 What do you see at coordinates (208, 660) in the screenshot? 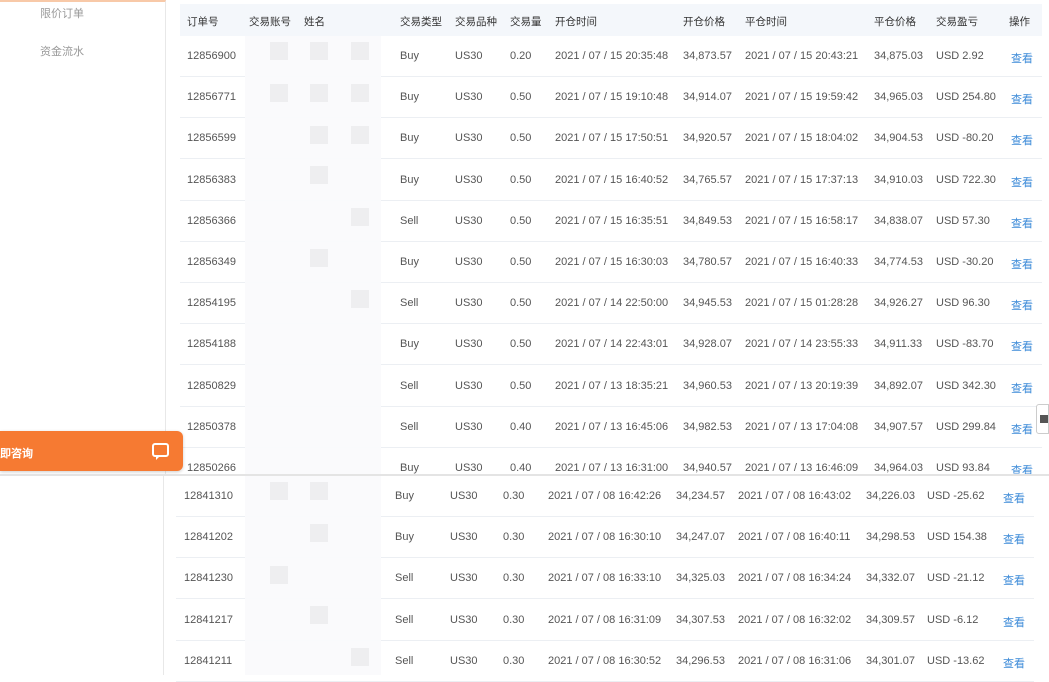
I see `cell-order-no: 12841211` at bounding box center [208, 660].